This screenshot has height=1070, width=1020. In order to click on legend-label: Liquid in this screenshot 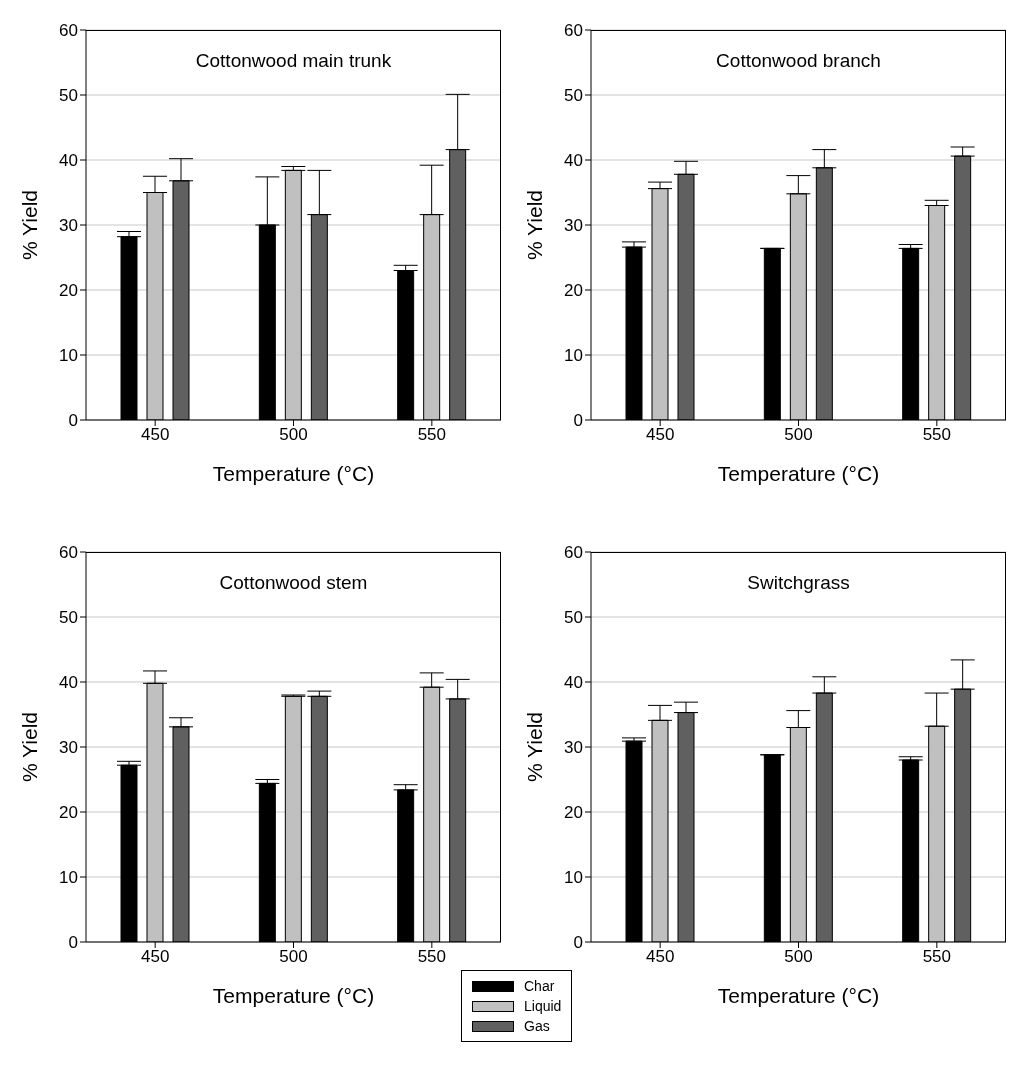, I will do `click(543, 1006)`.